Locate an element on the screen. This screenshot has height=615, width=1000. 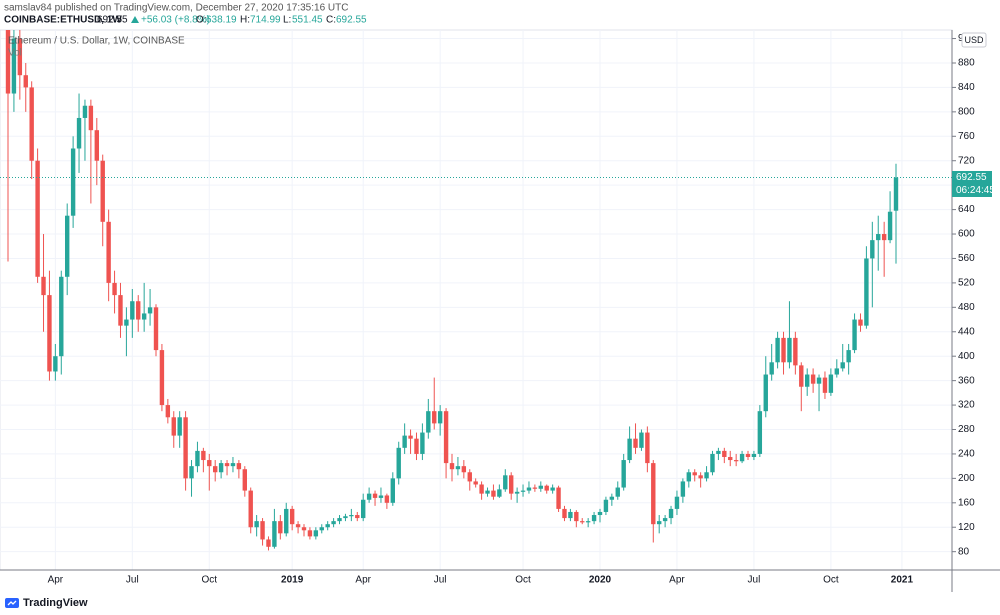
last-price-box is located at coordinates (972, 177).